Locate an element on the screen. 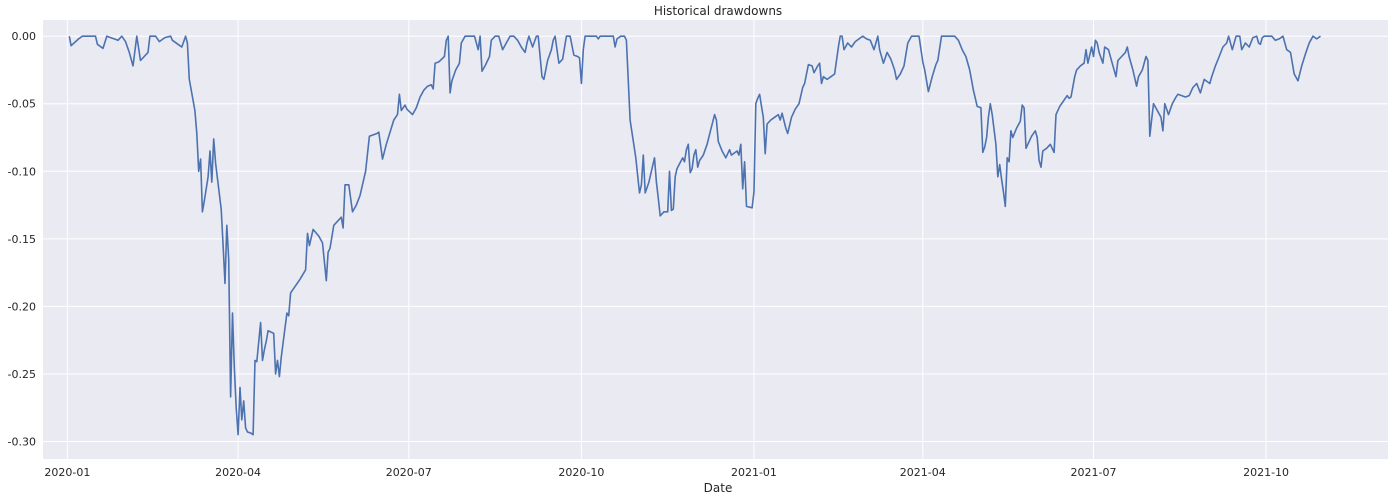  y-tick-label: -0.15 is located at coordinates (22, 239).